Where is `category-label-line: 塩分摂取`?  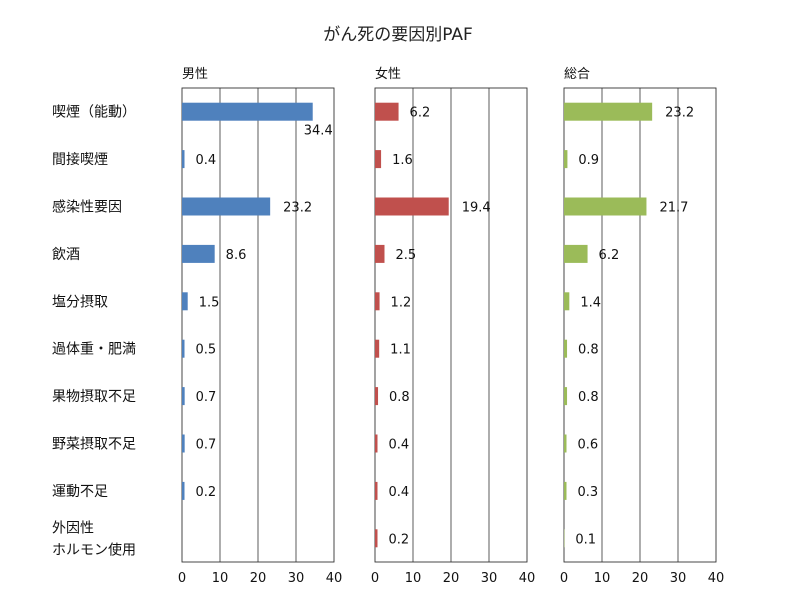 category-label-line: 塩分摂取 is located at coordinates (80, 302).